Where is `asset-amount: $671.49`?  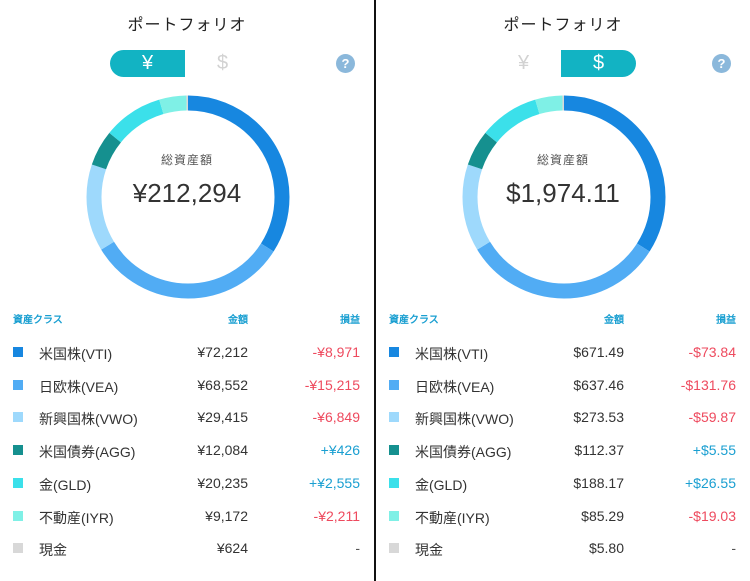
asset-amount: $671.49 is located at coordinates (598, 352).